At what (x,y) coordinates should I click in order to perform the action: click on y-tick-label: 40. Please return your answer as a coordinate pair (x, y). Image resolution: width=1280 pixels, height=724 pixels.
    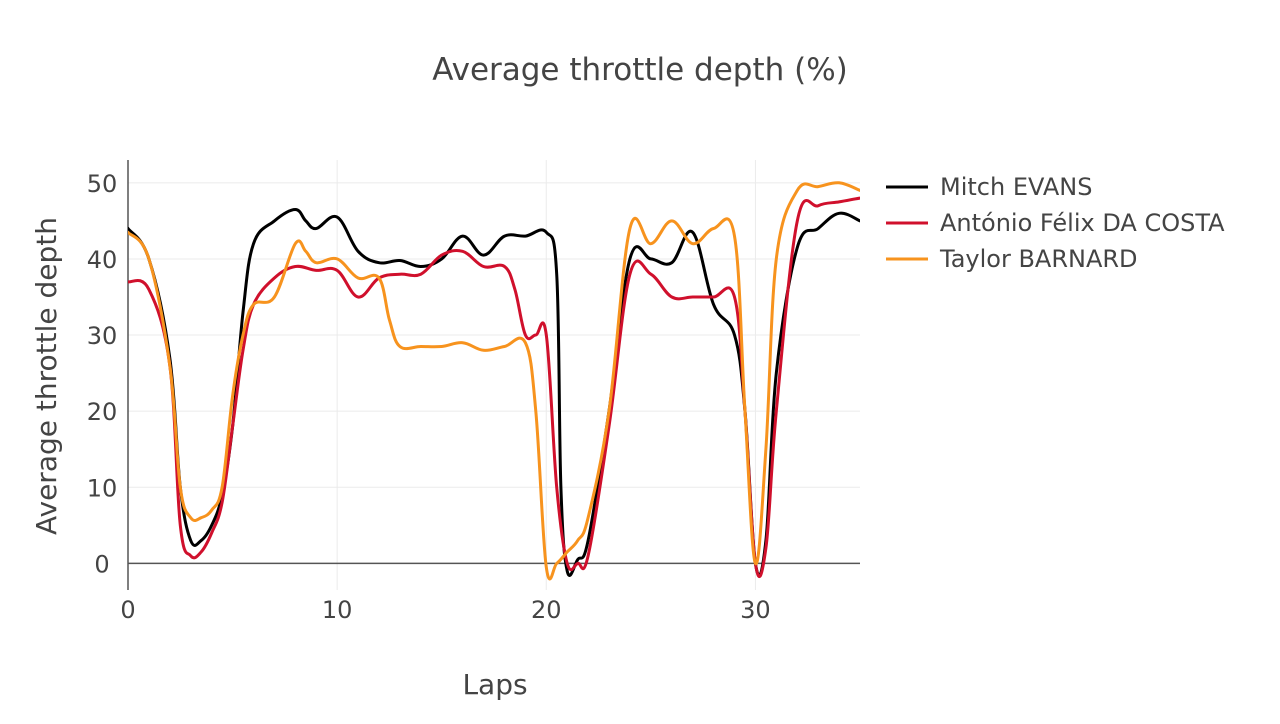
    Looking at the image, I should click on (102, 260).